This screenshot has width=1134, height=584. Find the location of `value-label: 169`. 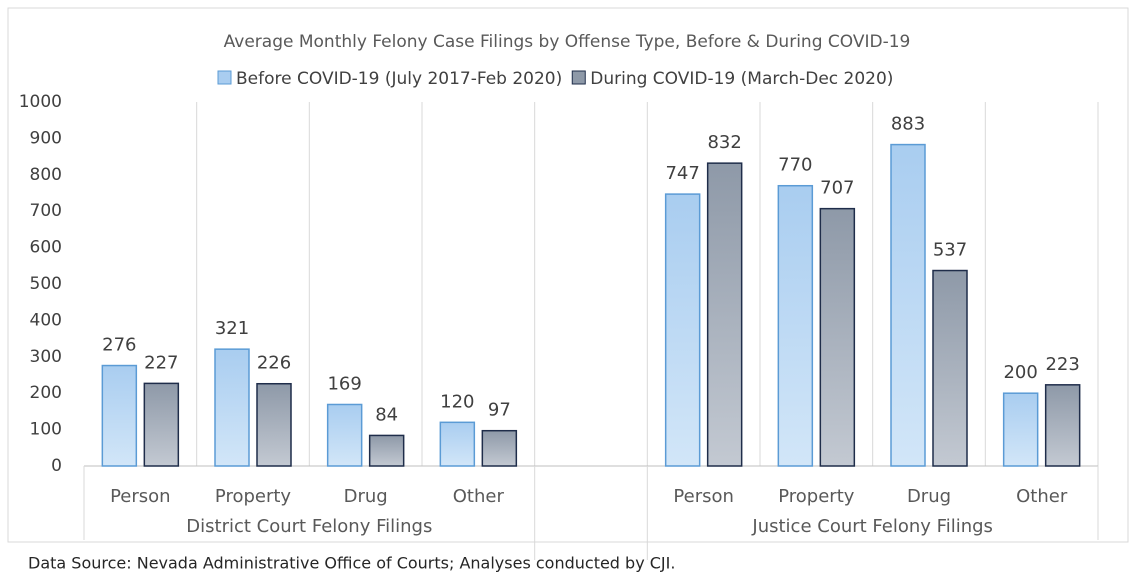

value-label: 169 is located at coordinates (344, 383).